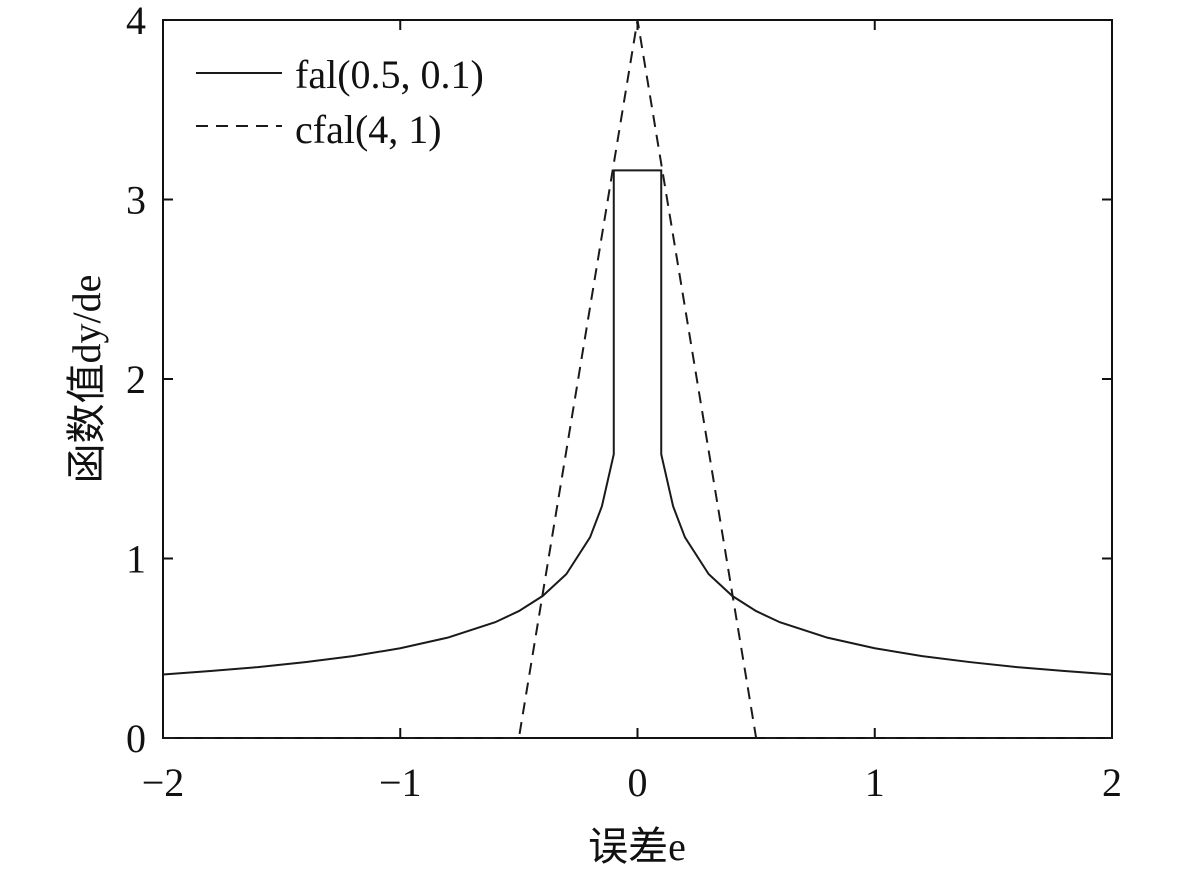 This screenshot has width=1181, height=875. What do you see at coordinates (163, 782) in the screenshot?
I see `x-tick-label: −2` at bounding box center [163, 782].